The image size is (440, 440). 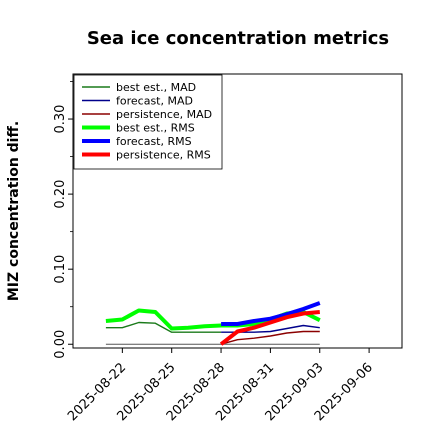 I want to click on legend-label: forecast, RMS, so click(x=154, y=141).